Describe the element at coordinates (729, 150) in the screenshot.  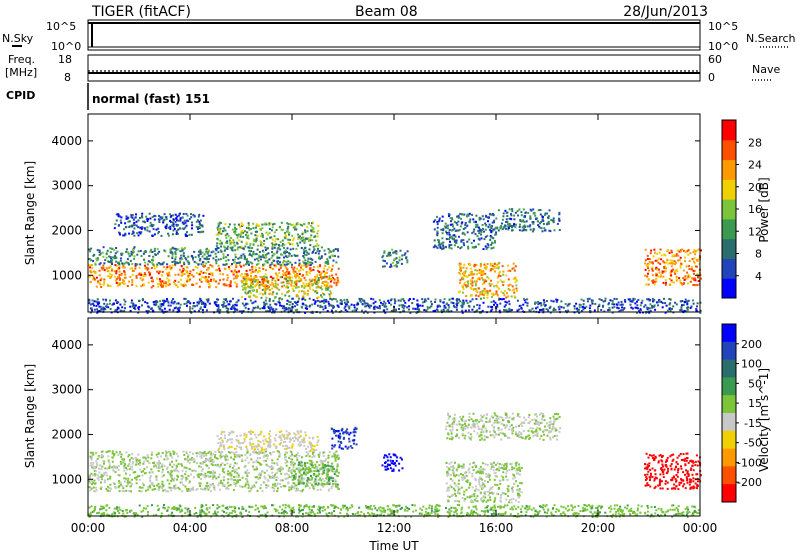
I see `colorbar-segment` at that location.